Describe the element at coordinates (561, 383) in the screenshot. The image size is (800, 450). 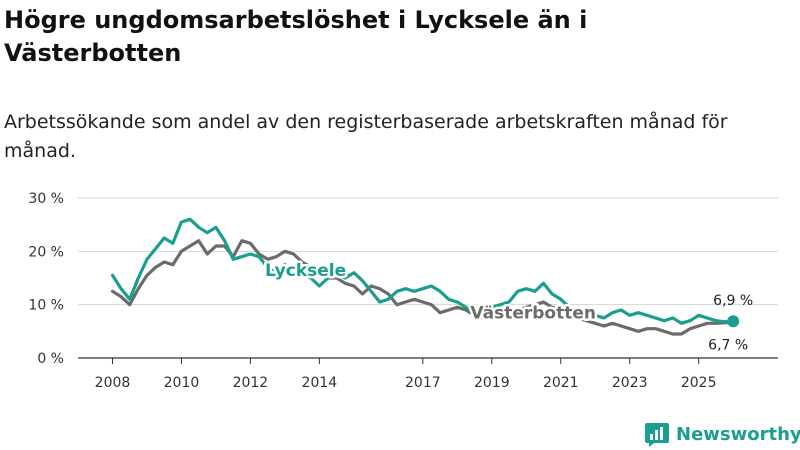
I see `x-tick-label: 2021` at that location.